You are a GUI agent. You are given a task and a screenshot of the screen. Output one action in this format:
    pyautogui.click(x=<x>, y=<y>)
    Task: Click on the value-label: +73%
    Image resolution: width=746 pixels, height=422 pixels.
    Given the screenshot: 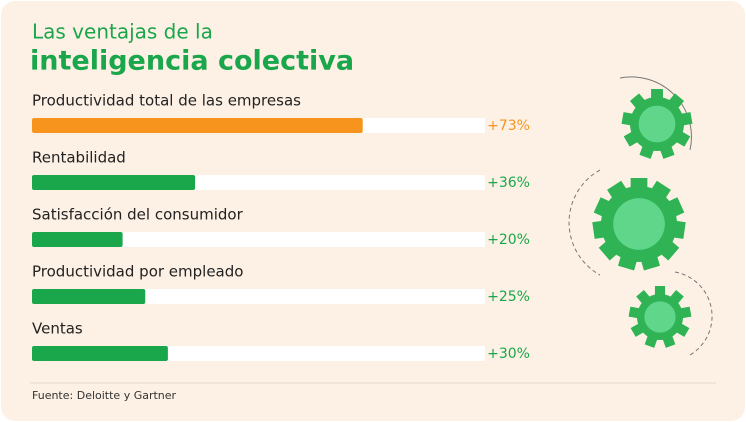 What is the action you would take?
    pyautogui.click(x=508, y=126)
    